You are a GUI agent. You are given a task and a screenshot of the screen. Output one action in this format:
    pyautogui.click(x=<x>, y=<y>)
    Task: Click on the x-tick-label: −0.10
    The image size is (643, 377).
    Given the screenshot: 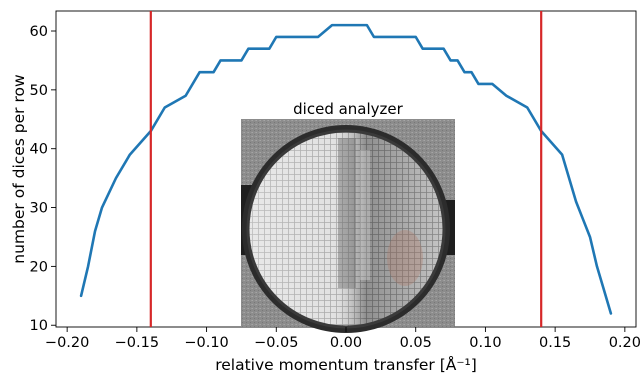 What is the action you would take?
    pyautogui.click(x=206, y=343)
    